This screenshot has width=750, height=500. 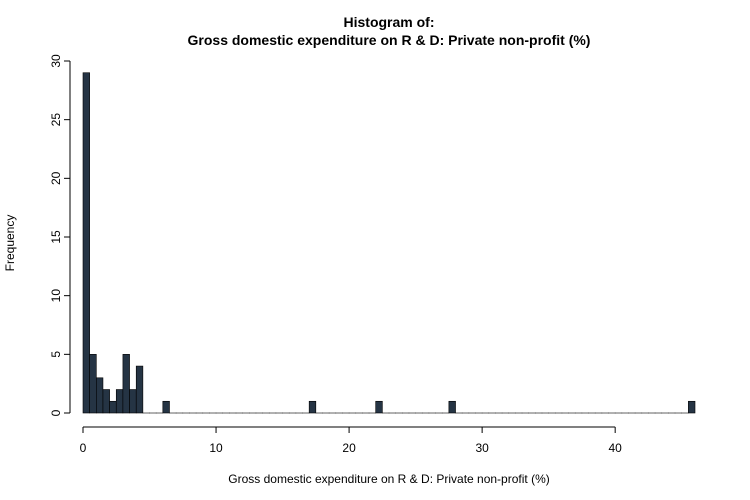 I want to click on x-tick-label: 40, so click(x=615, y=448).